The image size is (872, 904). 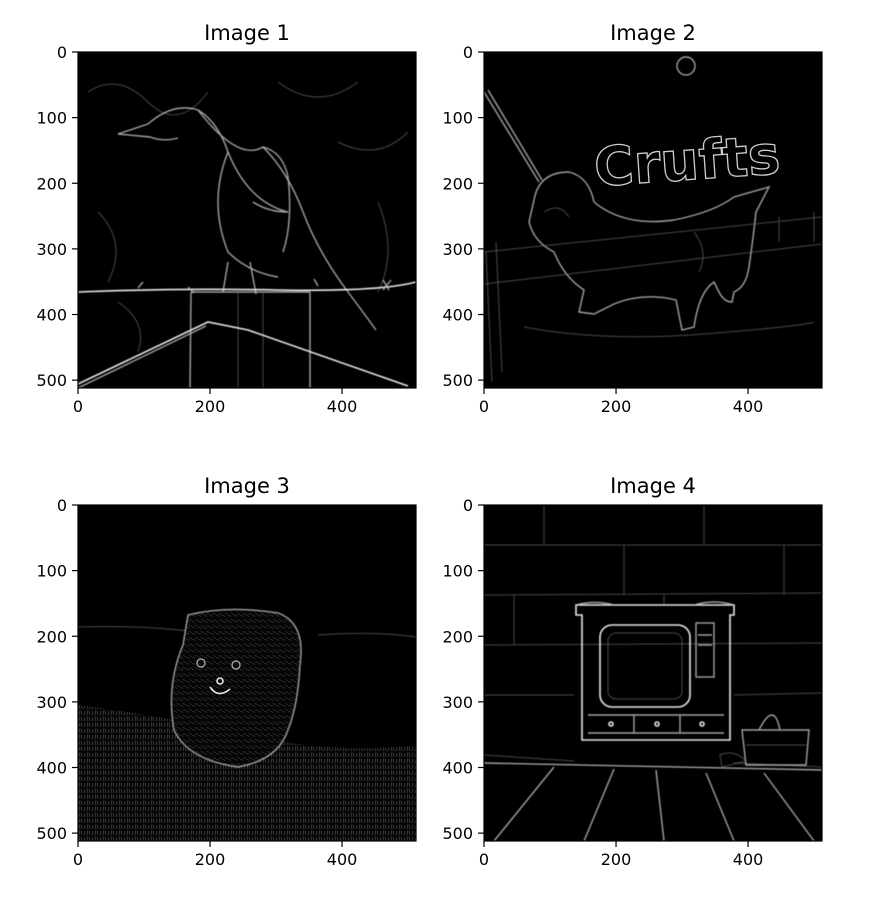 I want to click on panel-image-2: Crufts, so click(x=653, y=220).